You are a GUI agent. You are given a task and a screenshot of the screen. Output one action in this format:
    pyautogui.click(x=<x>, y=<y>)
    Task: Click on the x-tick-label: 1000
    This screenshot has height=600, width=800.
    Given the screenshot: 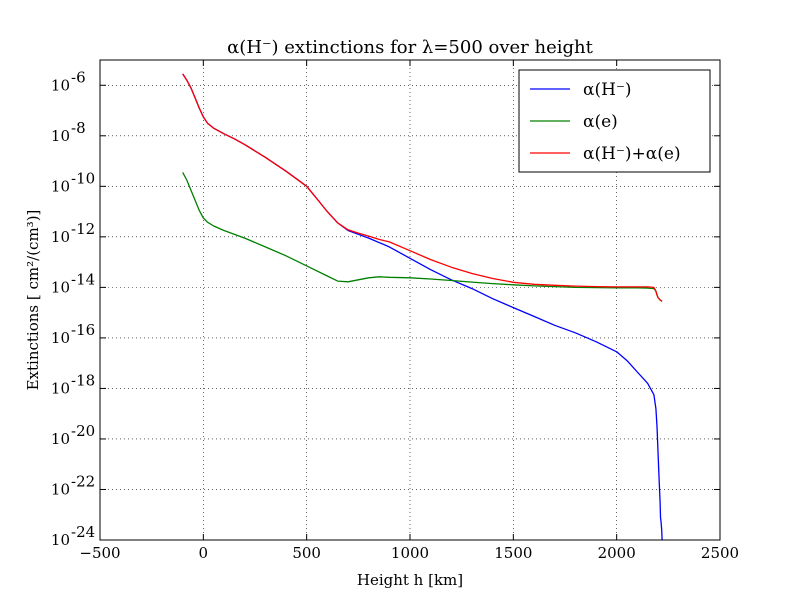 What is the action you would take?
    pyautogui.click(x=410, y=553)
    